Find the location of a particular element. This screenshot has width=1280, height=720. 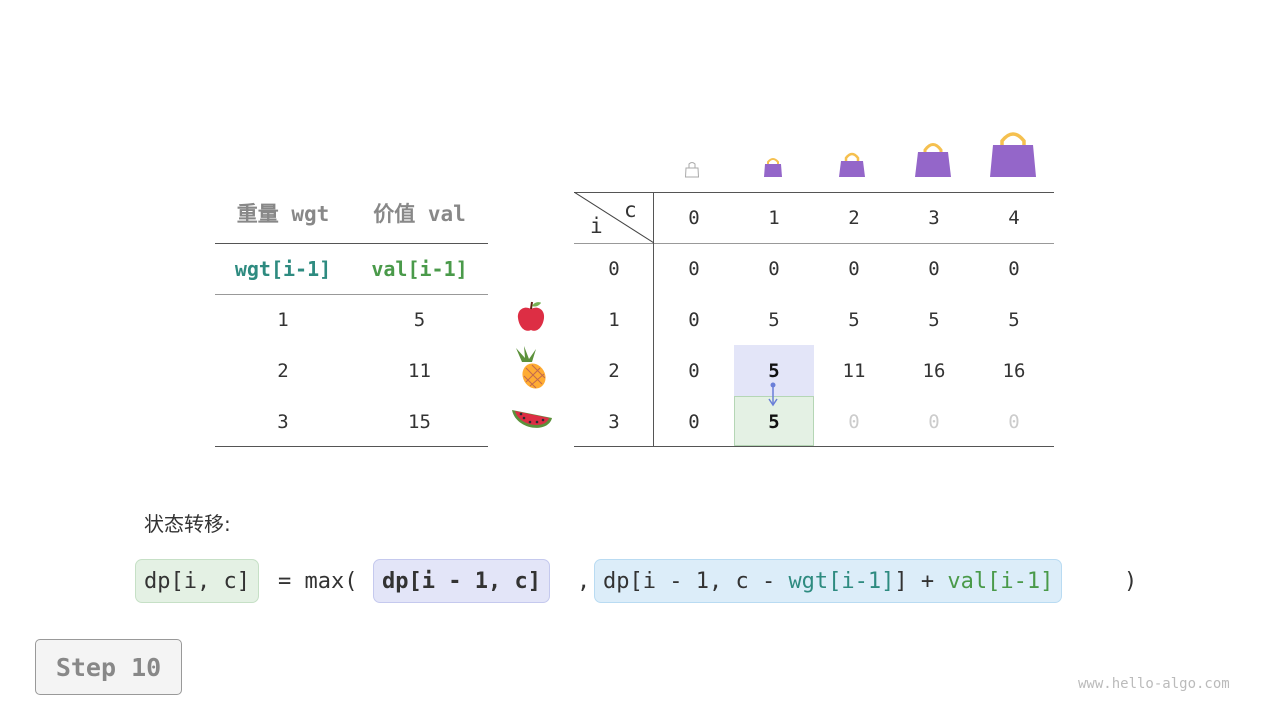

col-header-1: 1 is located at coordinates (774, 217).